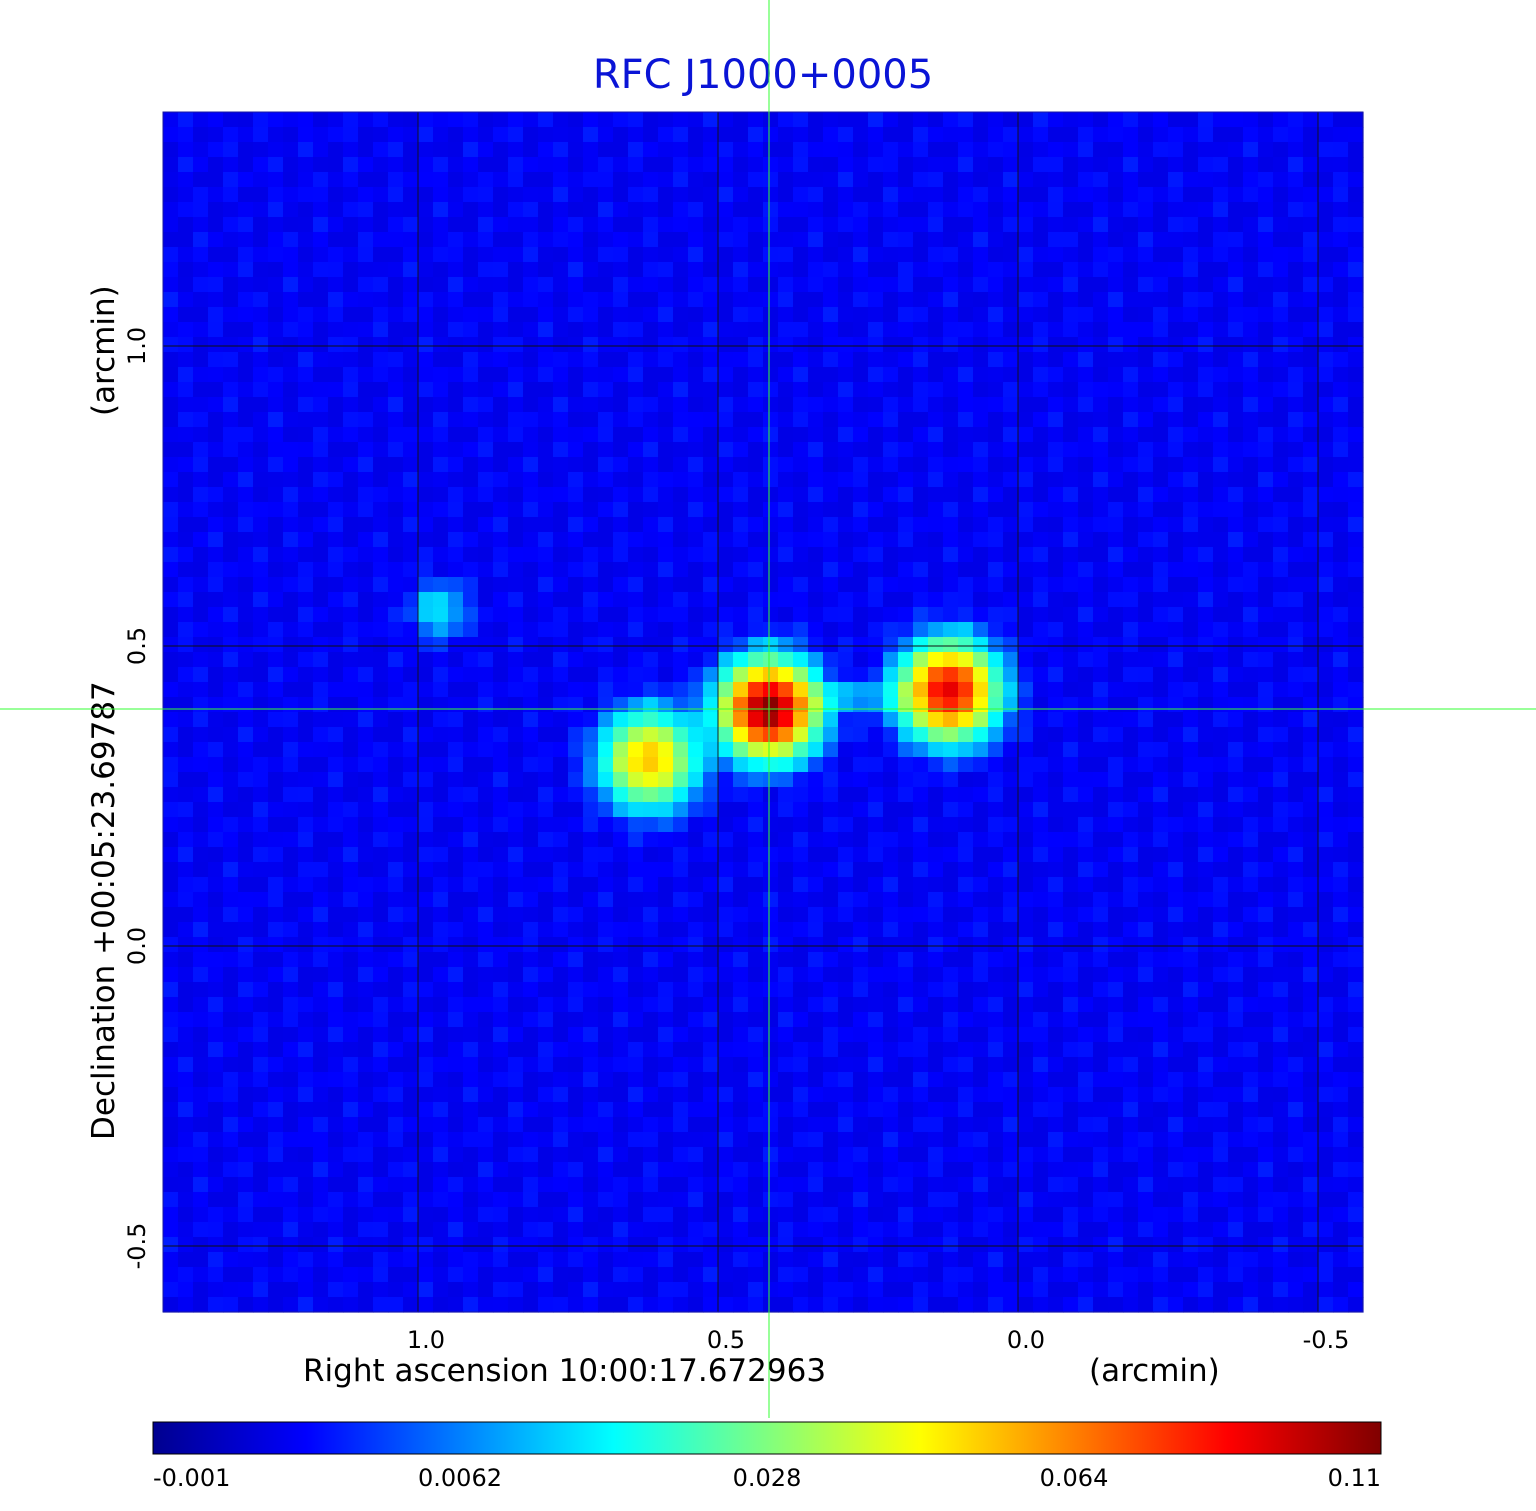  What do you see at coordinates (1026, 1340) in the screenshot?
I see `x-tick-label: 0.0` at bounding box center [1026, 1340].